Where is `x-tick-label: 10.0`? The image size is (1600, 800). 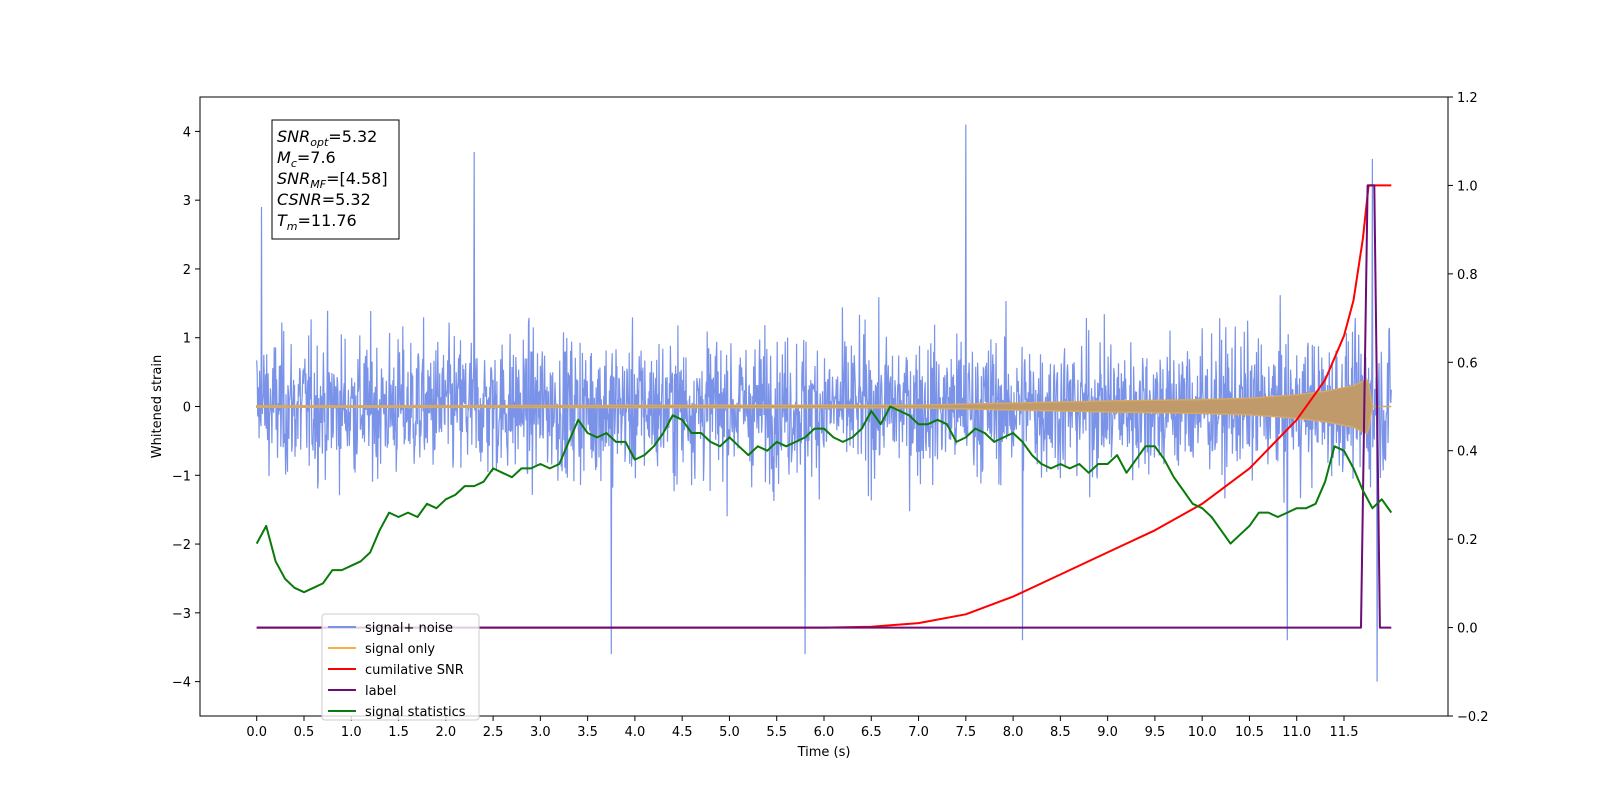
x-tick-label: 10.0 is located at coordinates (1202, 732).